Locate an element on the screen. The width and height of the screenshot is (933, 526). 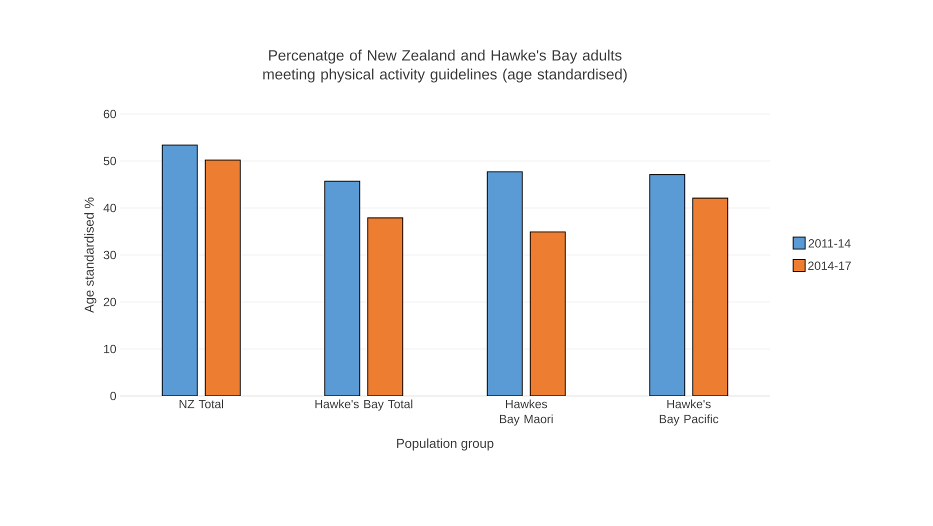
x-tick-label: NZ Total is located at coordinates (202, 404).